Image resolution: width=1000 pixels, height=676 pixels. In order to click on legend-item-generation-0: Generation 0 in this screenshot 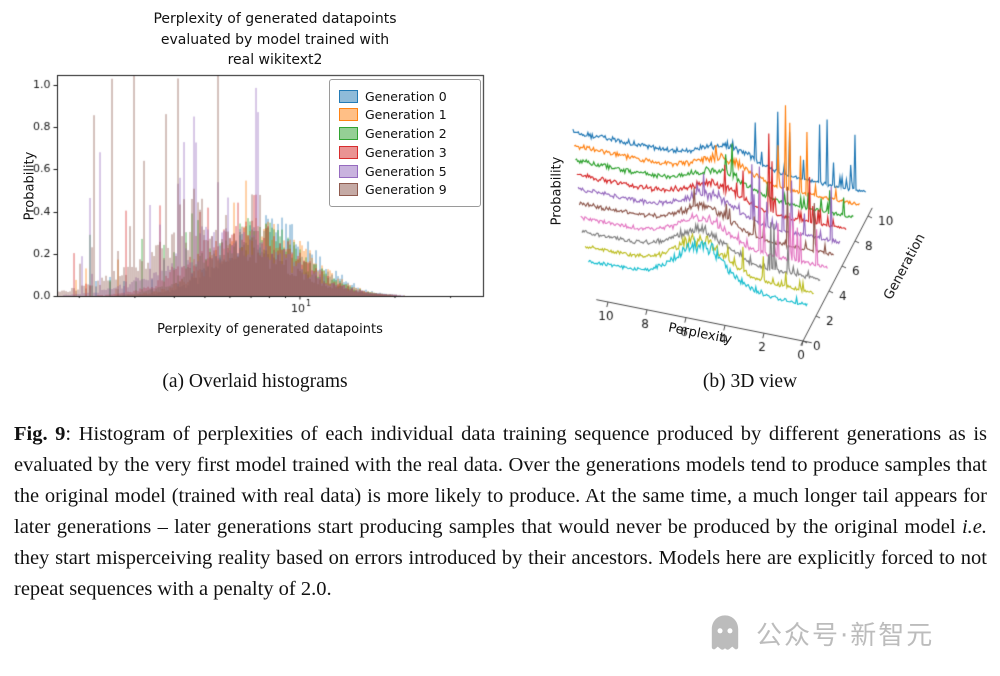, I will do `click(405, 96)`.